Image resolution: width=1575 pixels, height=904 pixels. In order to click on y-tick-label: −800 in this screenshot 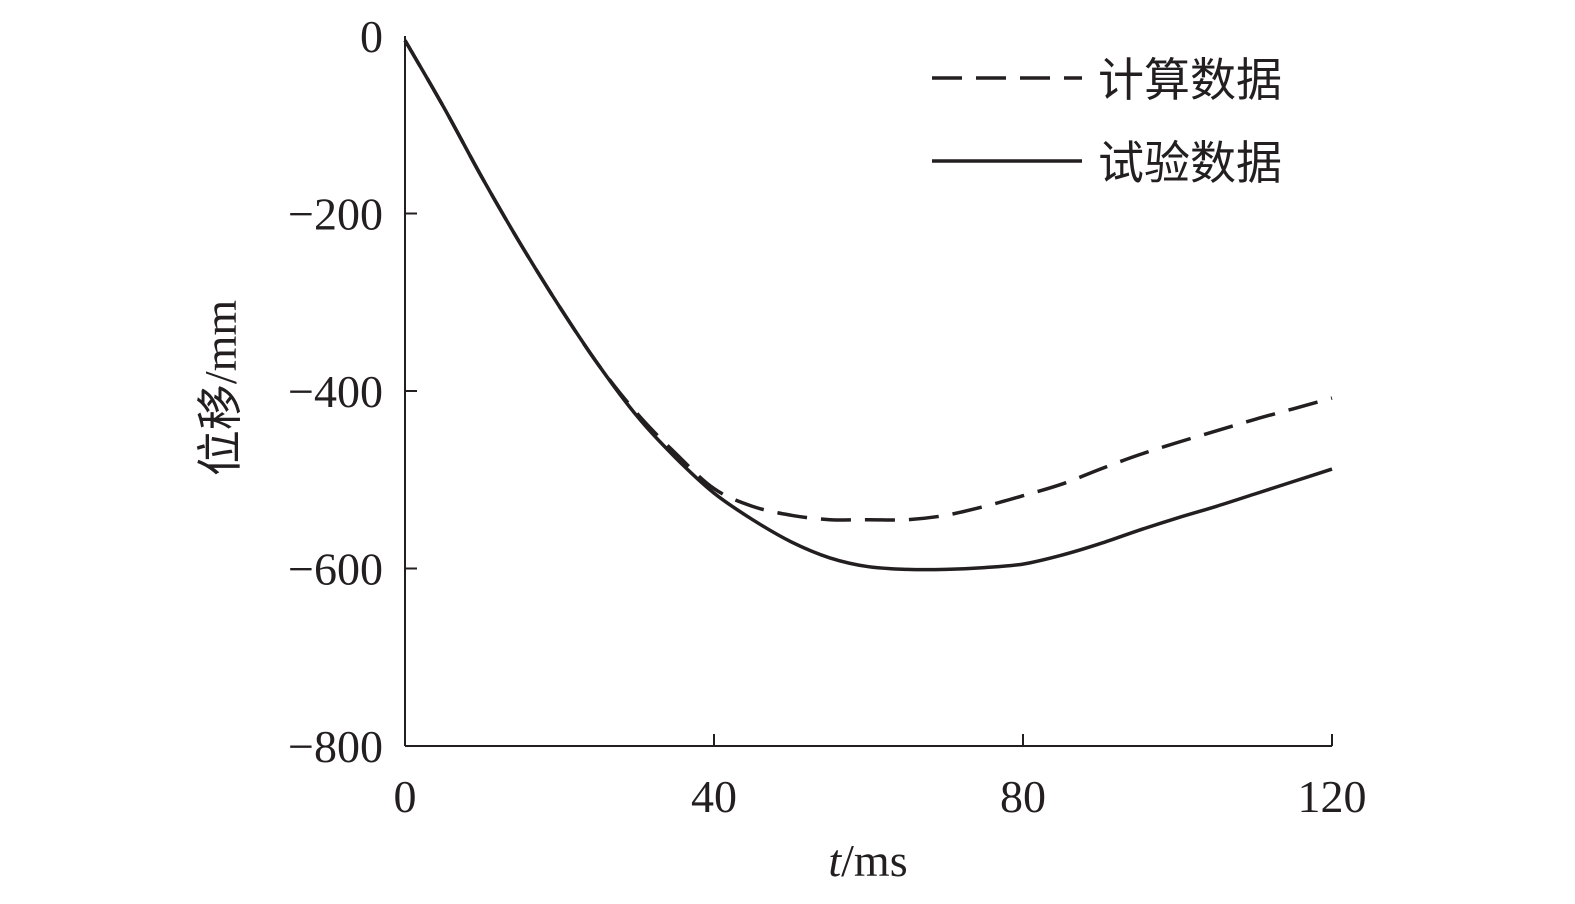, I will do `click(335, 746)`.